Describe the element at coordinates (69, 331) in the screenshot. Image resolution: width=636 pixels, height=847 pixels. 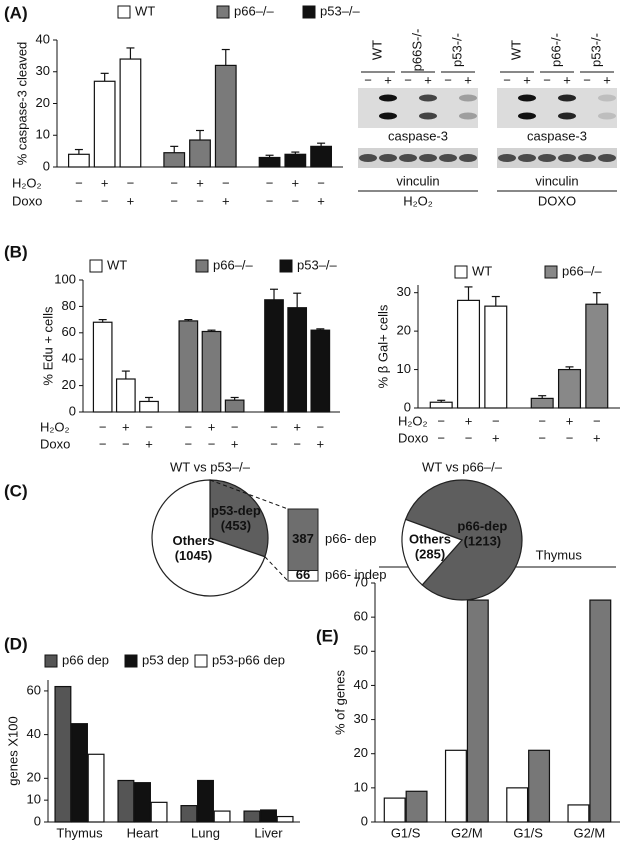
I see `y-tick-label: 60` at that location.